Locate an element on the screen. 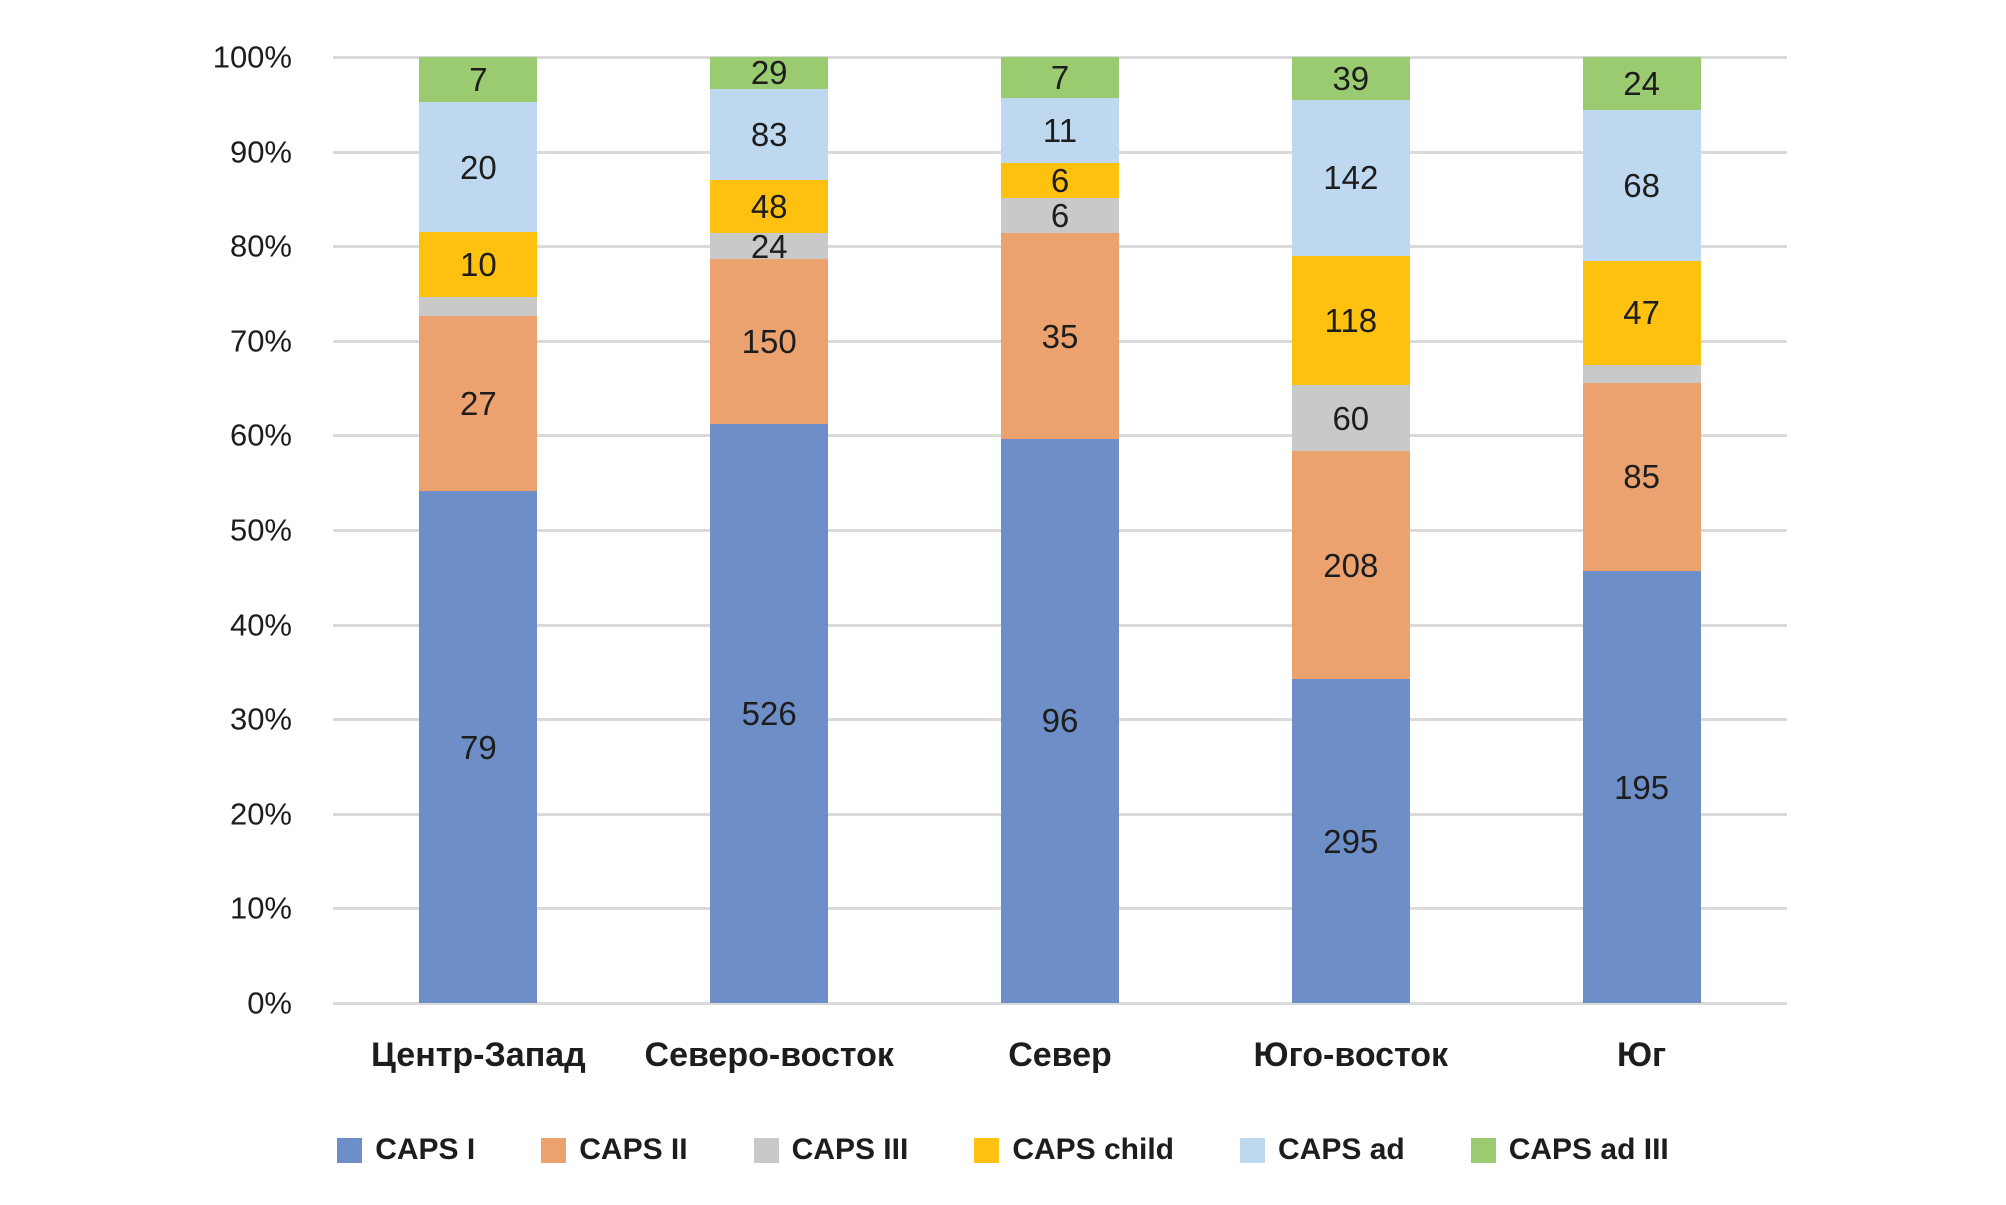 This screenshot has width=2006, height=1205. y-axis-tick-label: 30% is located at coordinates (260, 719).